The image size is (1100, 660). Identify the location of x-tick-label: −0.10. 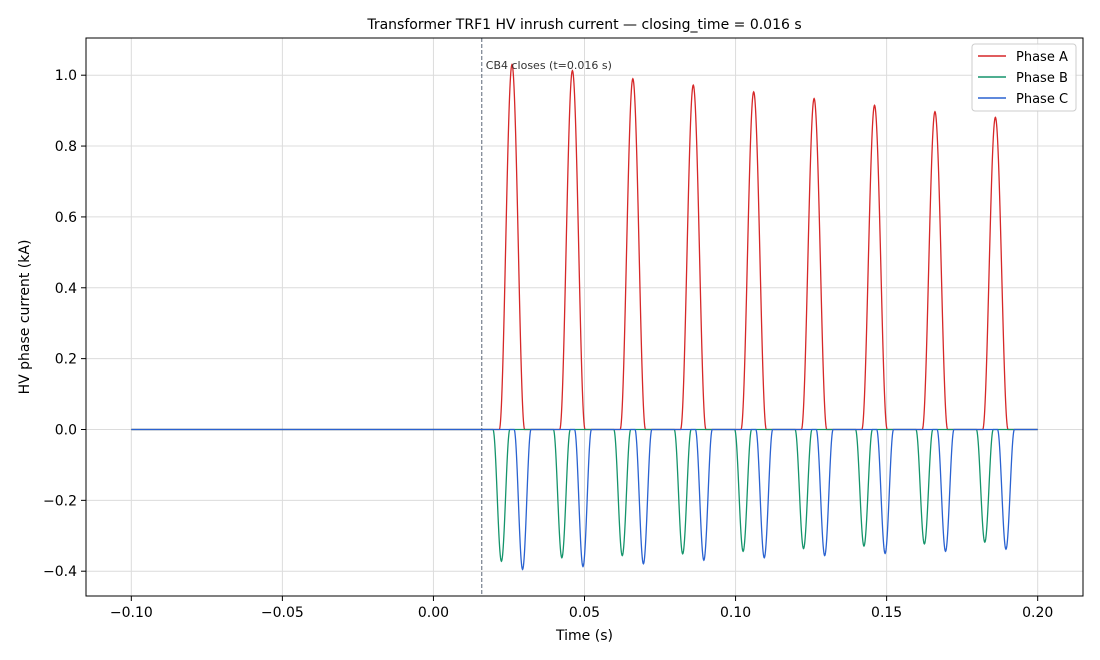
(131, 613).